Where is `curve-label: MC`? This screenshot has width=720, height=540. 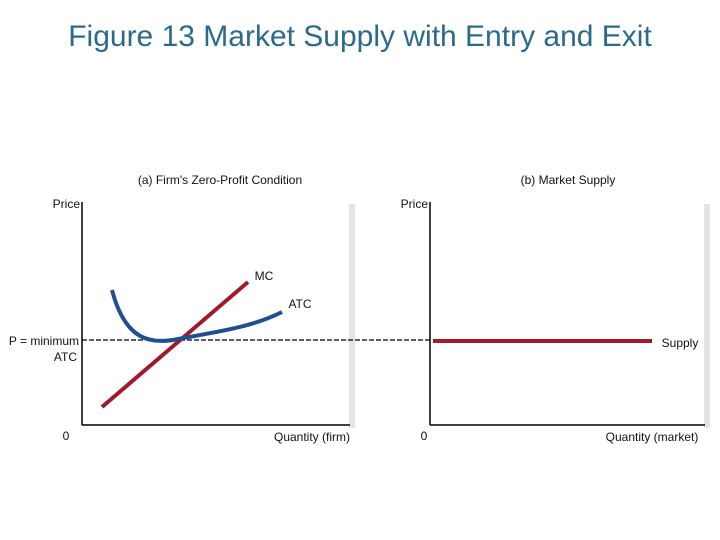
curve-label: MC is located at coordinates (264, 276).